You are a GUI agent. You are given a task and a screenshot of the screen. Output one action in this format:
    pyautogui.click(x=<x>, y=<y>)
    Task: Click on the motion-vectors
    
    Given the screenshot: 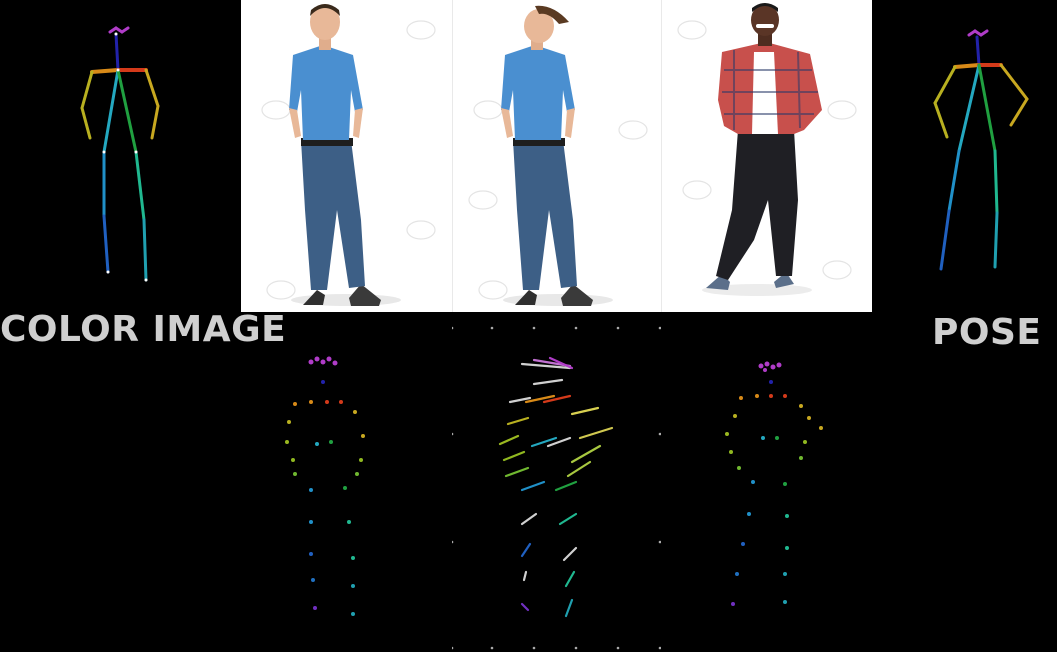 What is the action you would take?
    pyautogui.click(x=556, y=487)
    